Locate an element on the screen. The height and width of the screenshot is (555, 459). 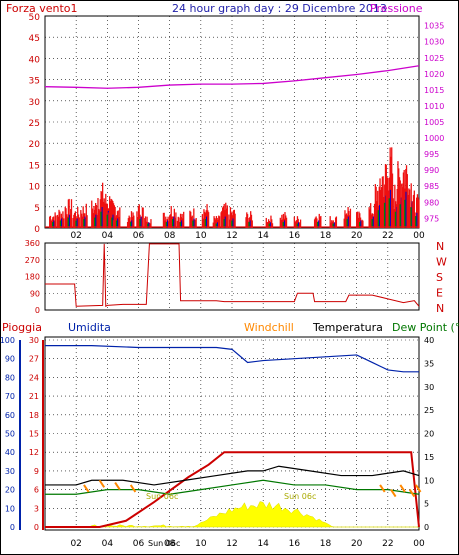
pressure-tick-label: 975 is located at coordinates (431, 218).